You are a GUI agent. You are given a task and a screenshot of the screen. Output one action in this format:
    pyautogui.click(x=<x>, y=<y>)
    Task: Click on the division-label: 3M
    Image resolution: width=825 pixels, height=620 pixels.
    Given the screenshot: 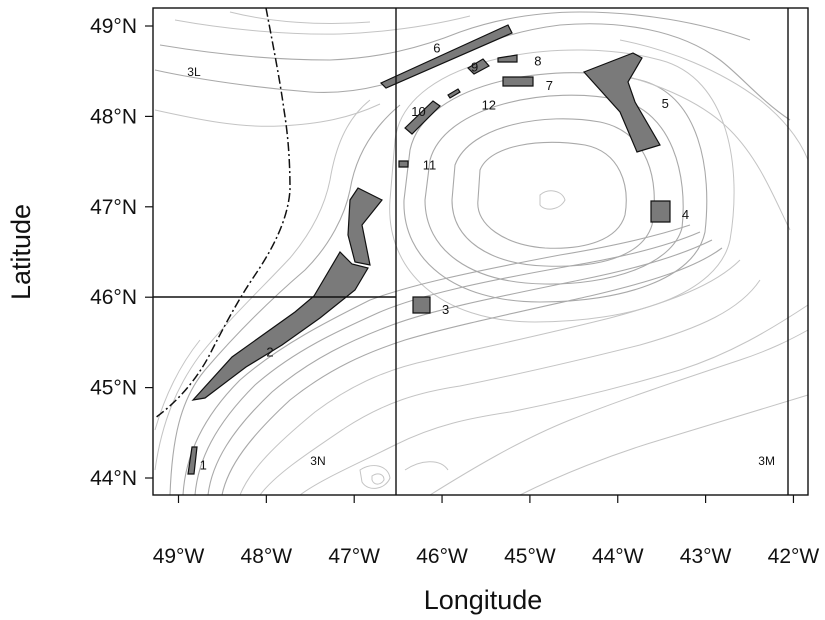 What is the action you would take?
    pyautogui.click(x=766, y=461)
    